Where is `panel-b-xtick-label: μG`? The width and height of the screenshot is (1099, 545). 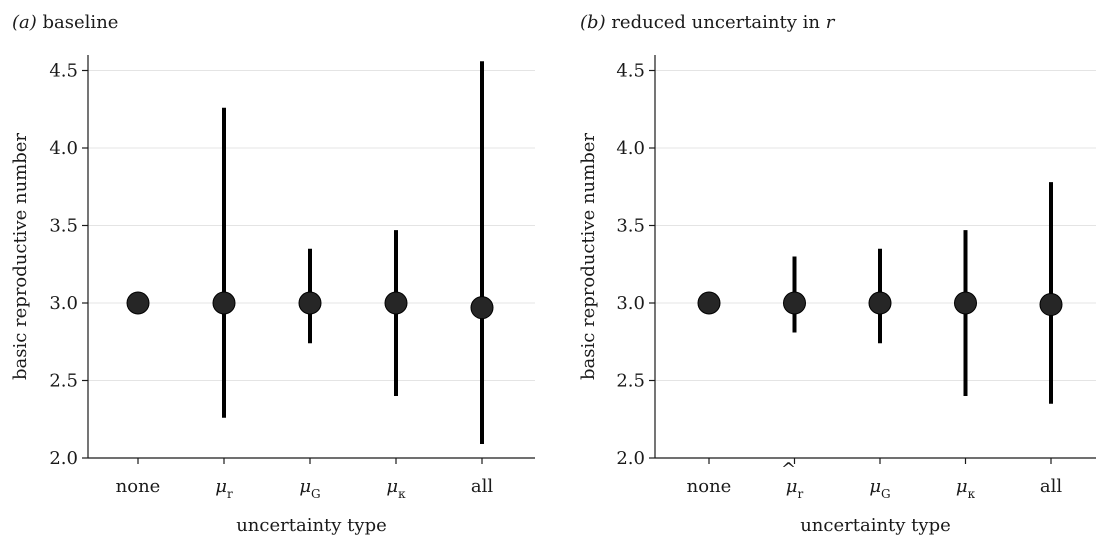
panel-b-xtick-label: μG is located at coordinates (879, 488).